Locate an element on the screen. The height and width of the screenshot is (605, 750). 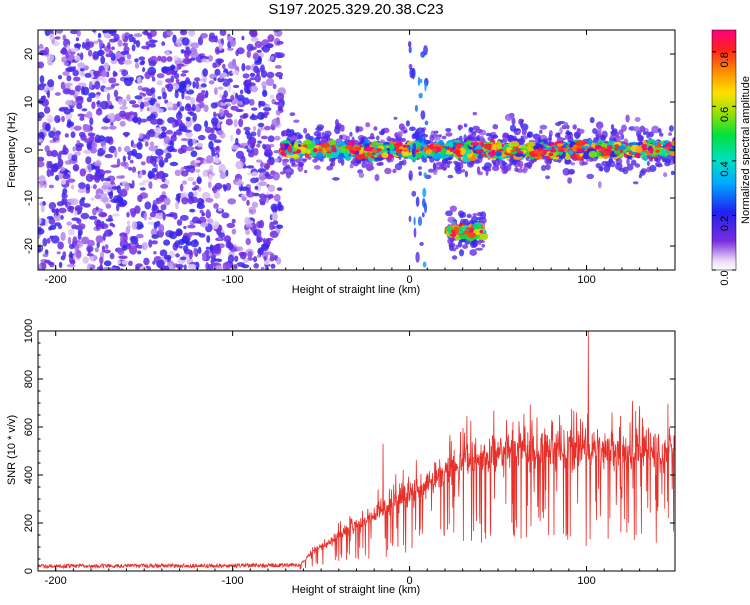
heatmap-region is located at coordinates (466, 232).